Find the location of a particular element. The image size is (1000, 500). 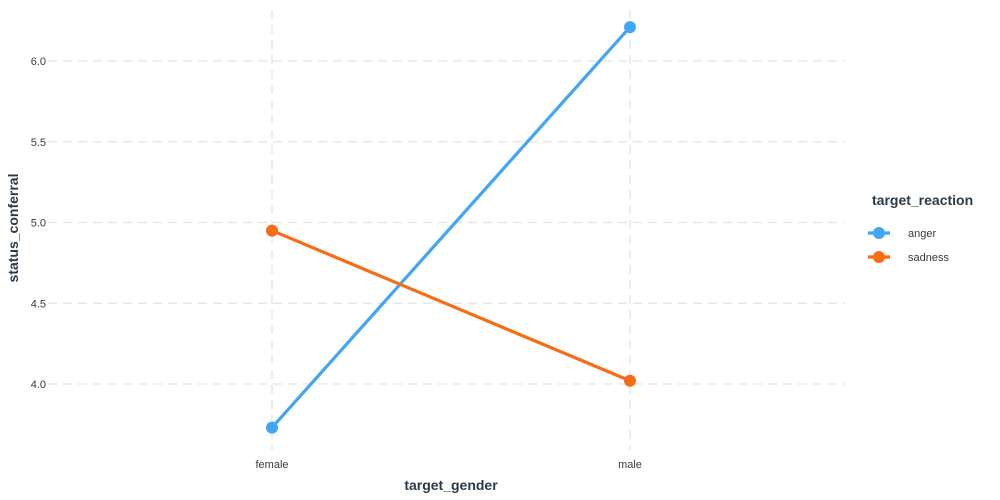

x-axis-ticks: female male is located at coordinates (448, 465).